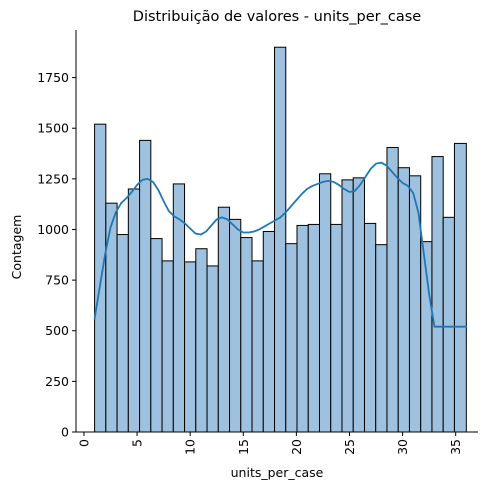 The width and height of the screenshot is (490, 493). Describe the element at coordinates (402, 447) in the screenshot. I see `x-tick-label: 30` at that location.